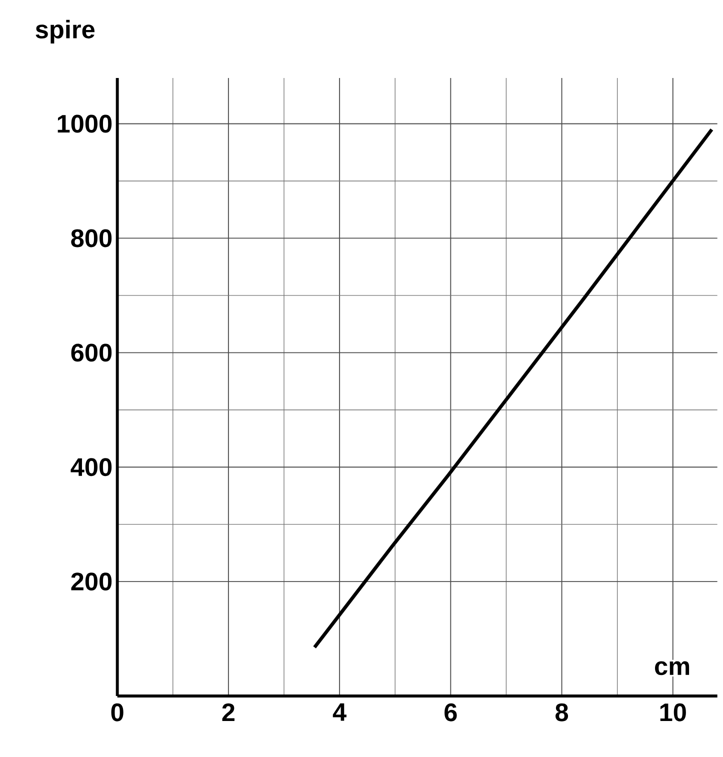  Describe the element at coordinates (673, 712) in the screenshot. I see `x-tick-label: 10` at that location.